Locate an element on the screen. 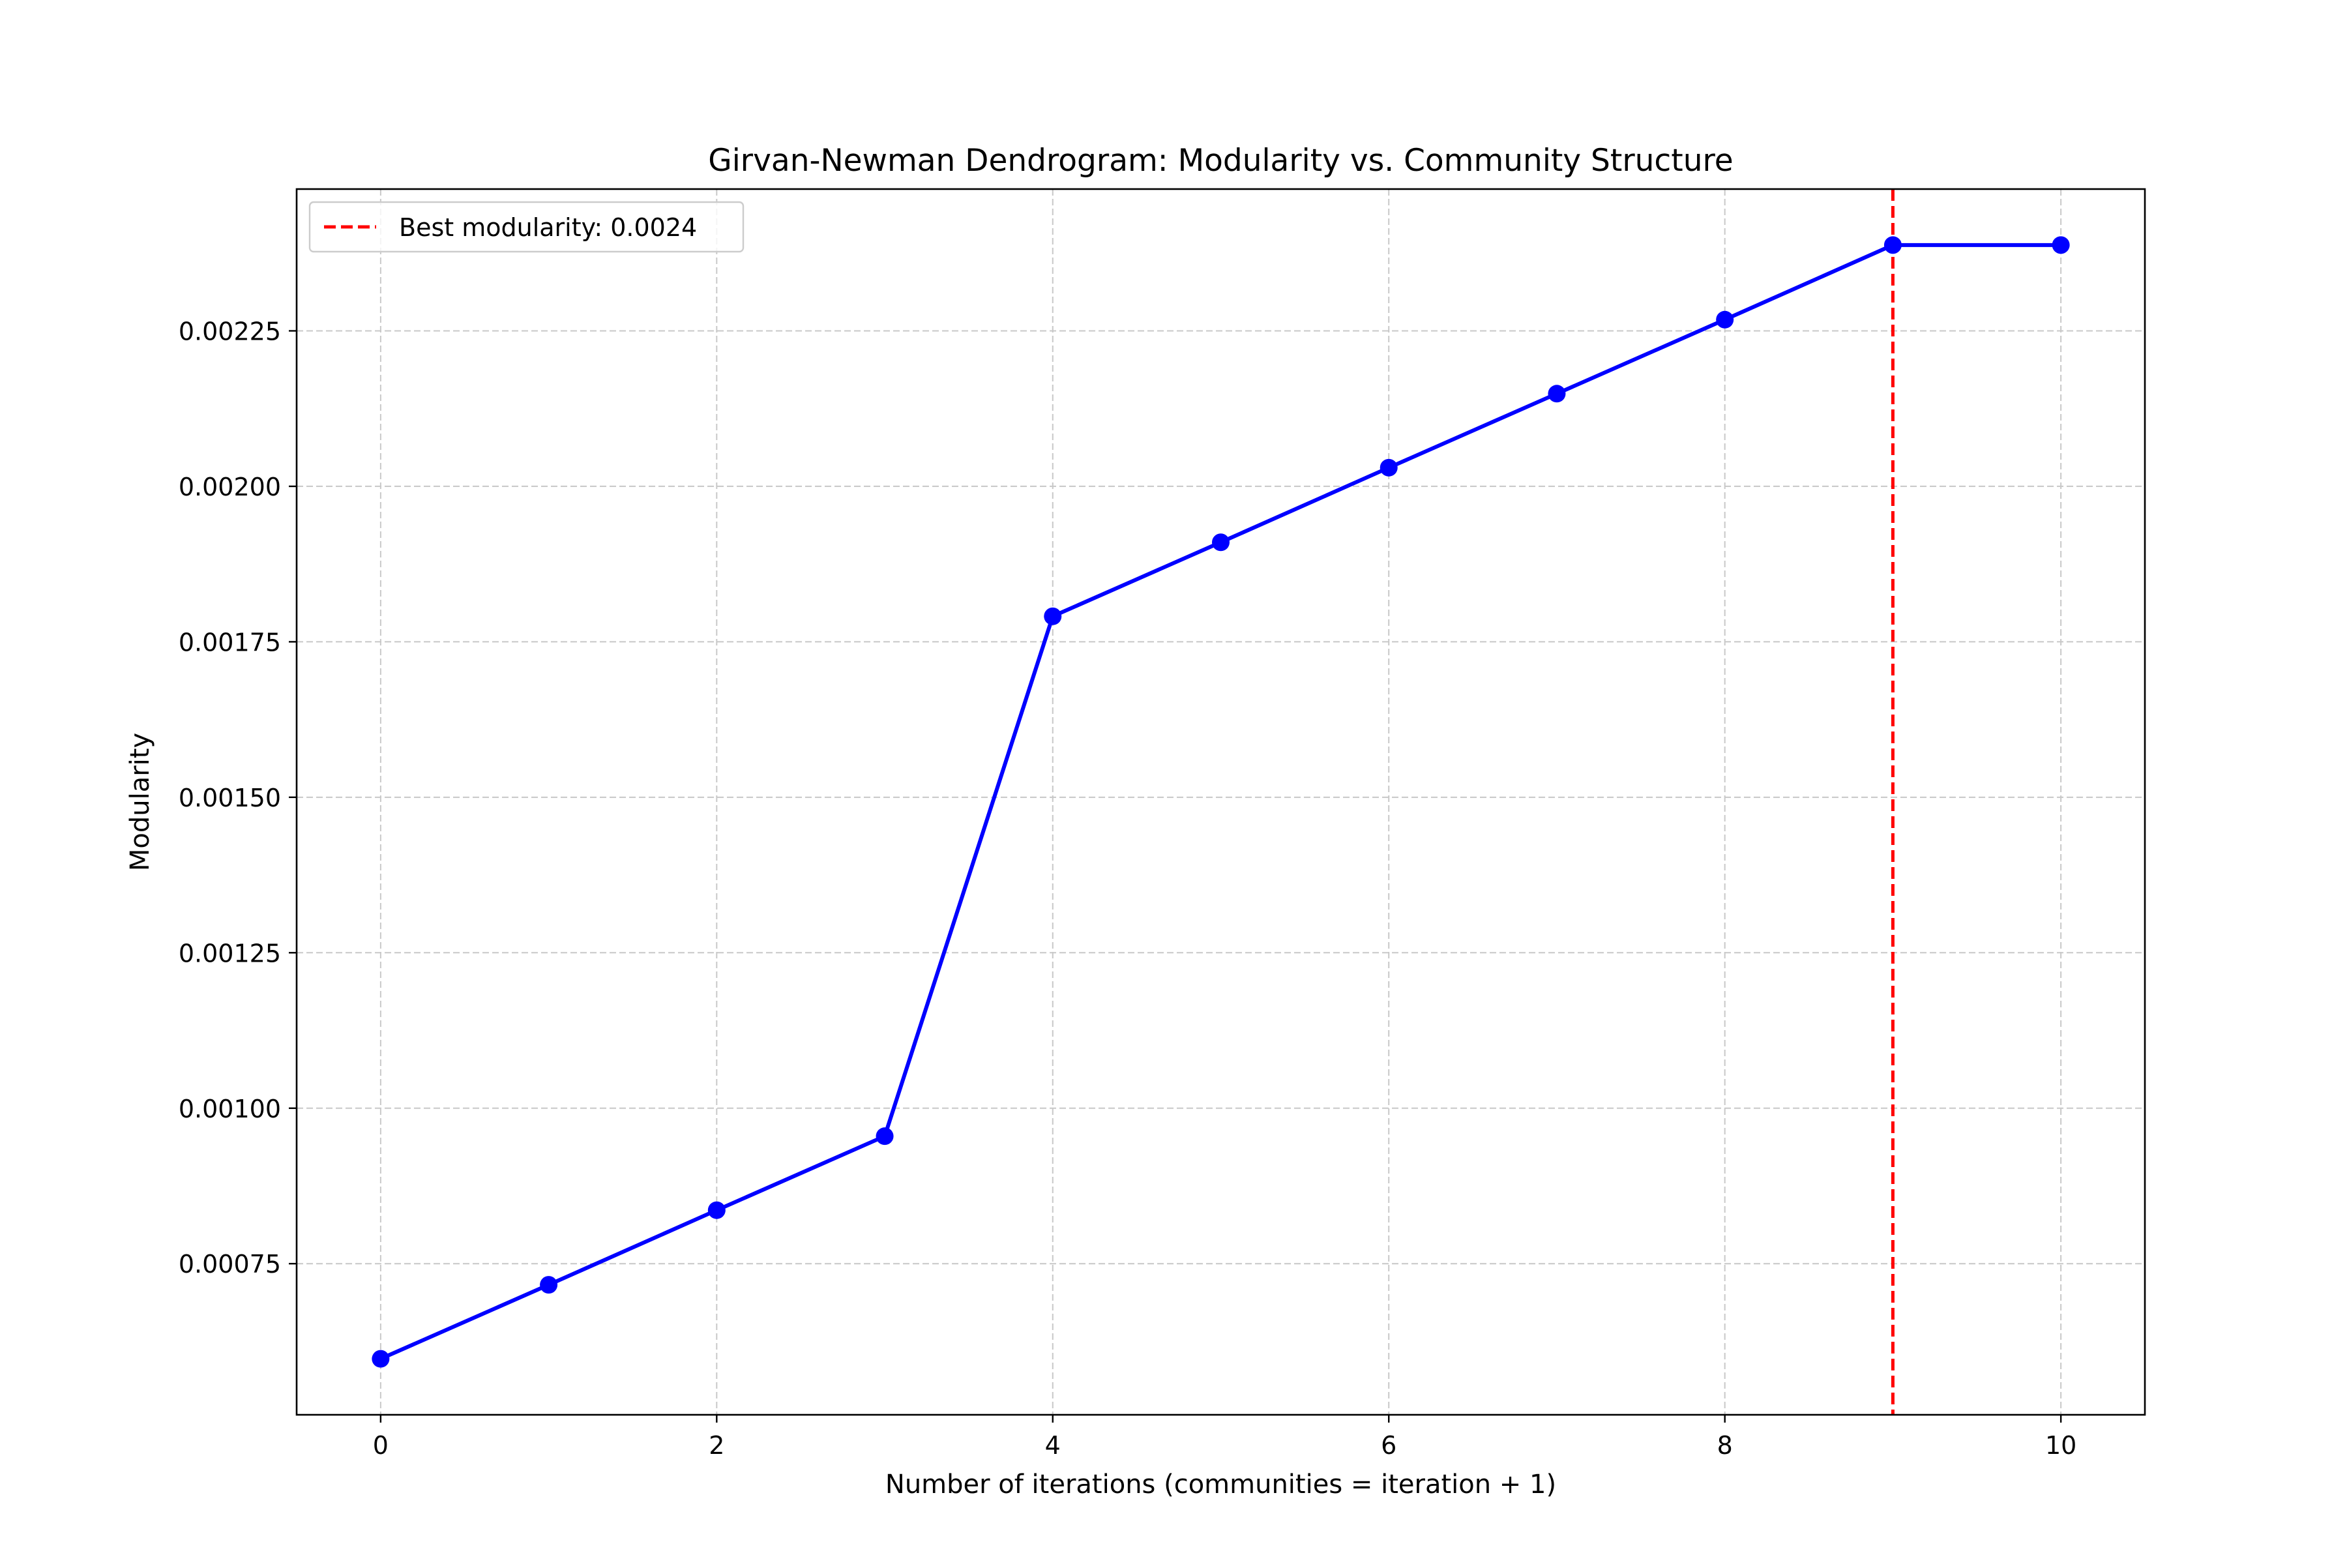 Image resolution: width=2347 pixels, height=1568 pixels. x-tick-label: 10 is located at coordinates (2060, 1445).